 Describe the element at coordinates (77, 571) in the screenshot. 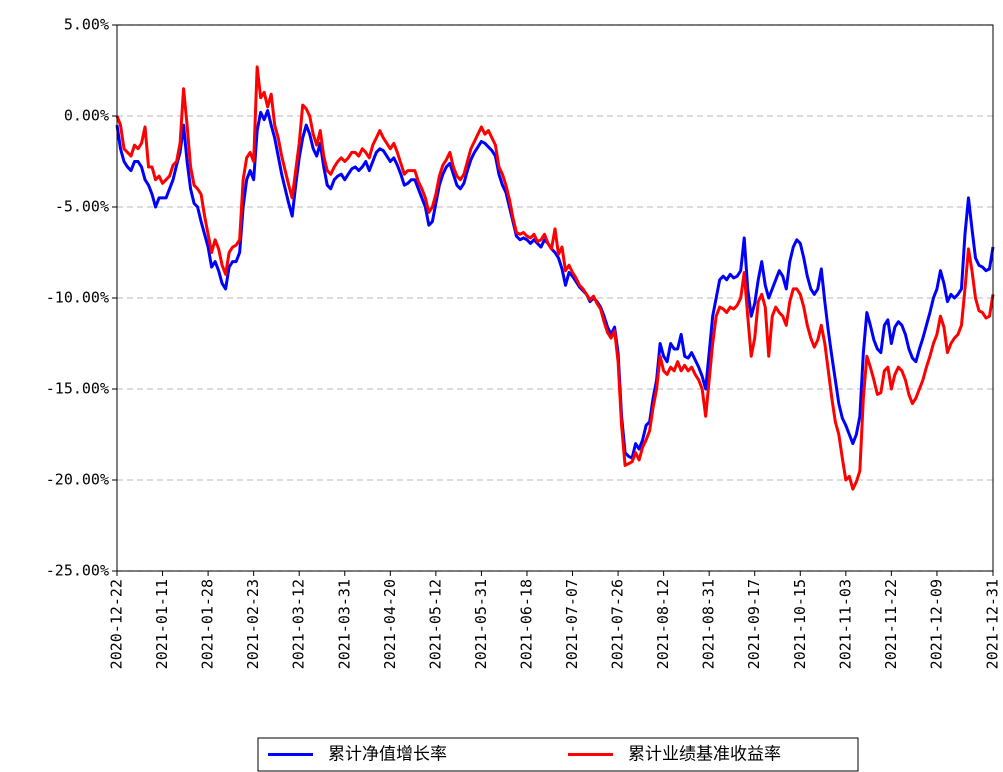

I see `y-tick-label: -25.00%` at that location.